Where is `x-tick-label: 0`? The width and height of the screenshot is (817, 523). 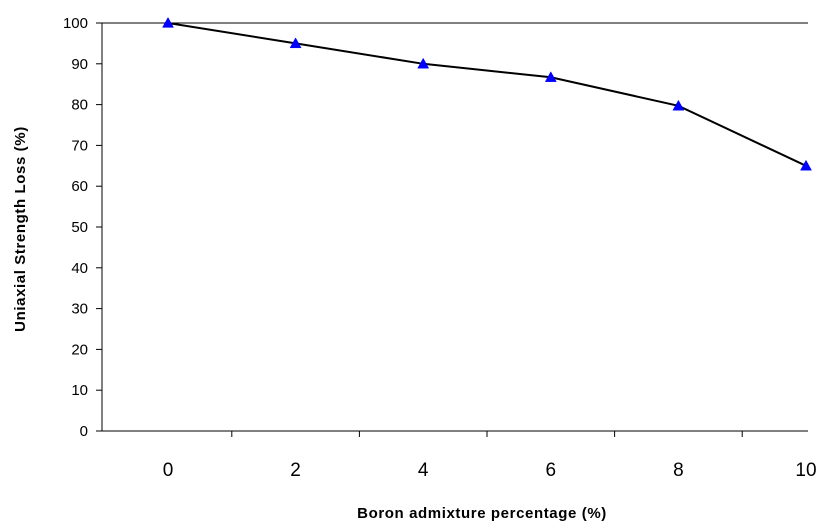 x-tick-label: 0 is located at coordinates (168, 470).